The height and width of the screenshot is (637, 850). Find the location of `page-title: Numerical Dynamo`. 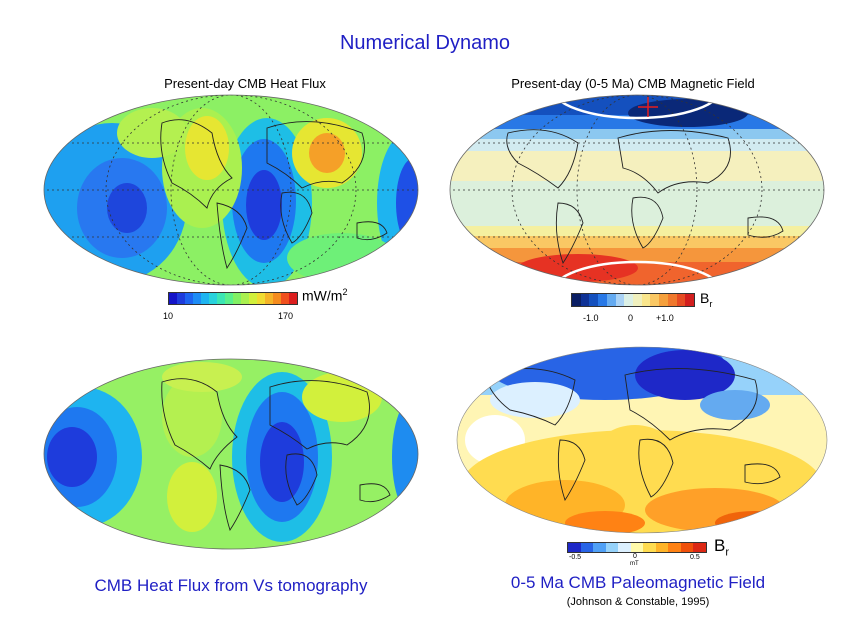

page-title: Numerical Dynamo is located at coordinates (425, 43).